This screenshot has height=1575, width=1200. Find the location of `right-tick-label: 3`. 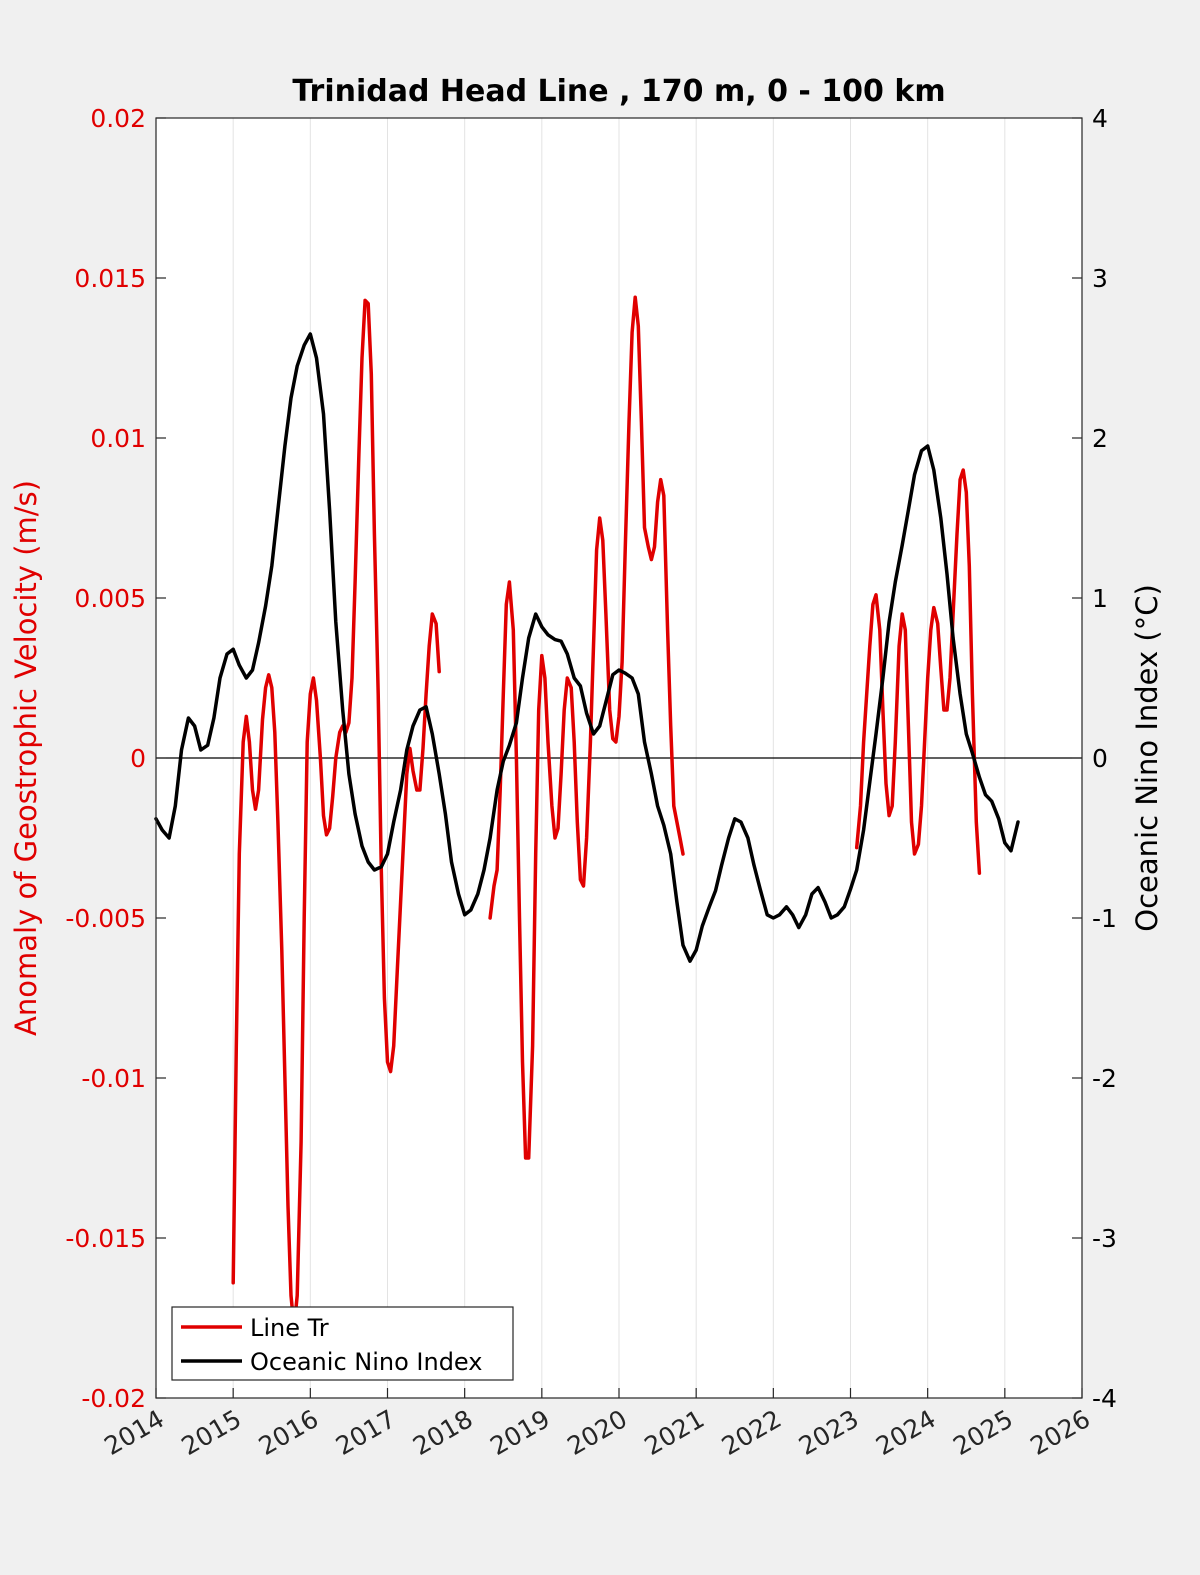

right-tick-label: 3 is located at coordinates (1100, 278).